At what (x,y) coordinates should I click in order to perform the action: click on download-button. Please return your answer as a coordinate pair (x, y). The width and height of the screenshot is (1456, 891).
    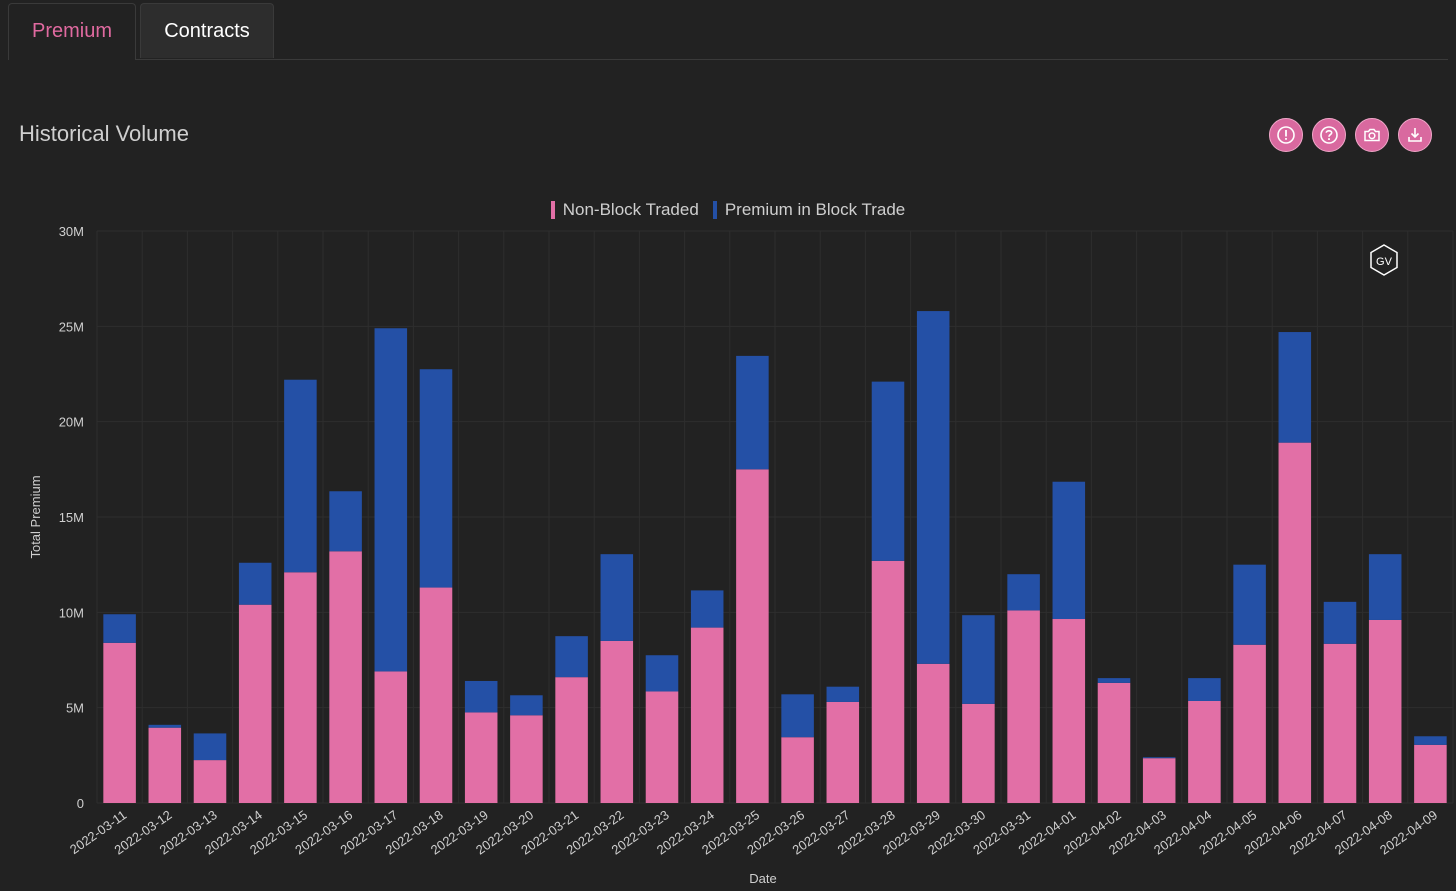
    Looking at the image, I should click on (1415, 135).